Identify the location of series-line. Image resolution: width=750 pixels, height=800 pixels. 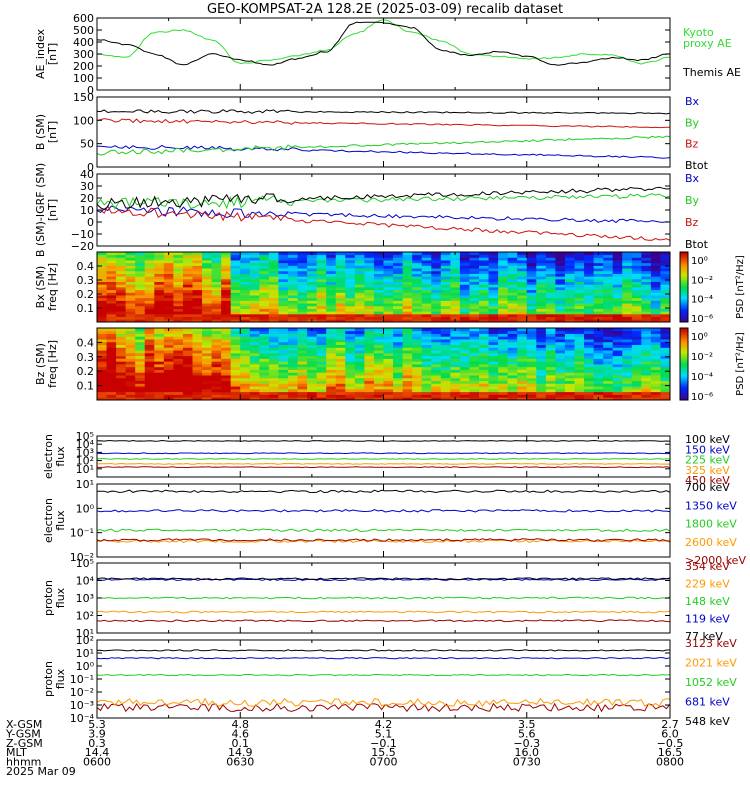
(383, 707).